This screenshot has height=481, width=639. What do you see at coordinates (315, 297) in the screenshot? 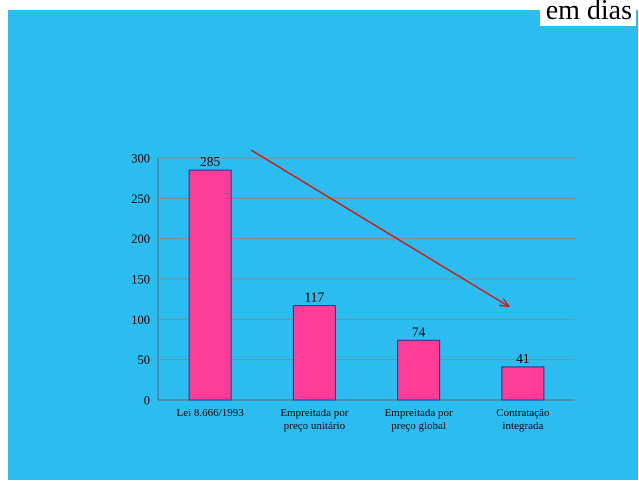
I see `data-label: 117` at bounding box center [315, 297].